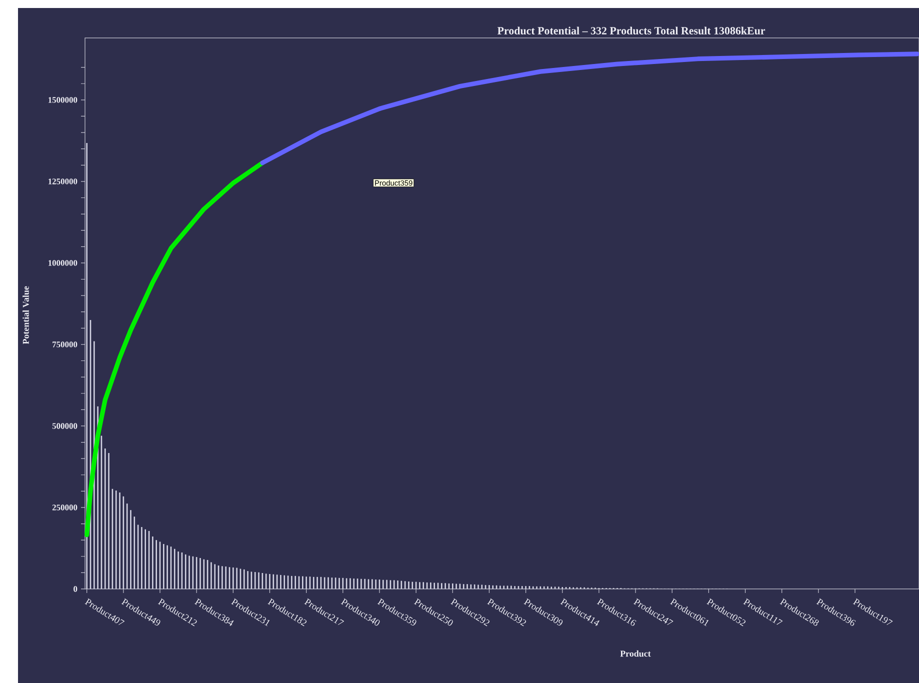  Describe the element at coordinates (631, 30) in the screenshot. I see `chart-title: Product Potential – 332 Products Total Result 13086kEur` at that location.